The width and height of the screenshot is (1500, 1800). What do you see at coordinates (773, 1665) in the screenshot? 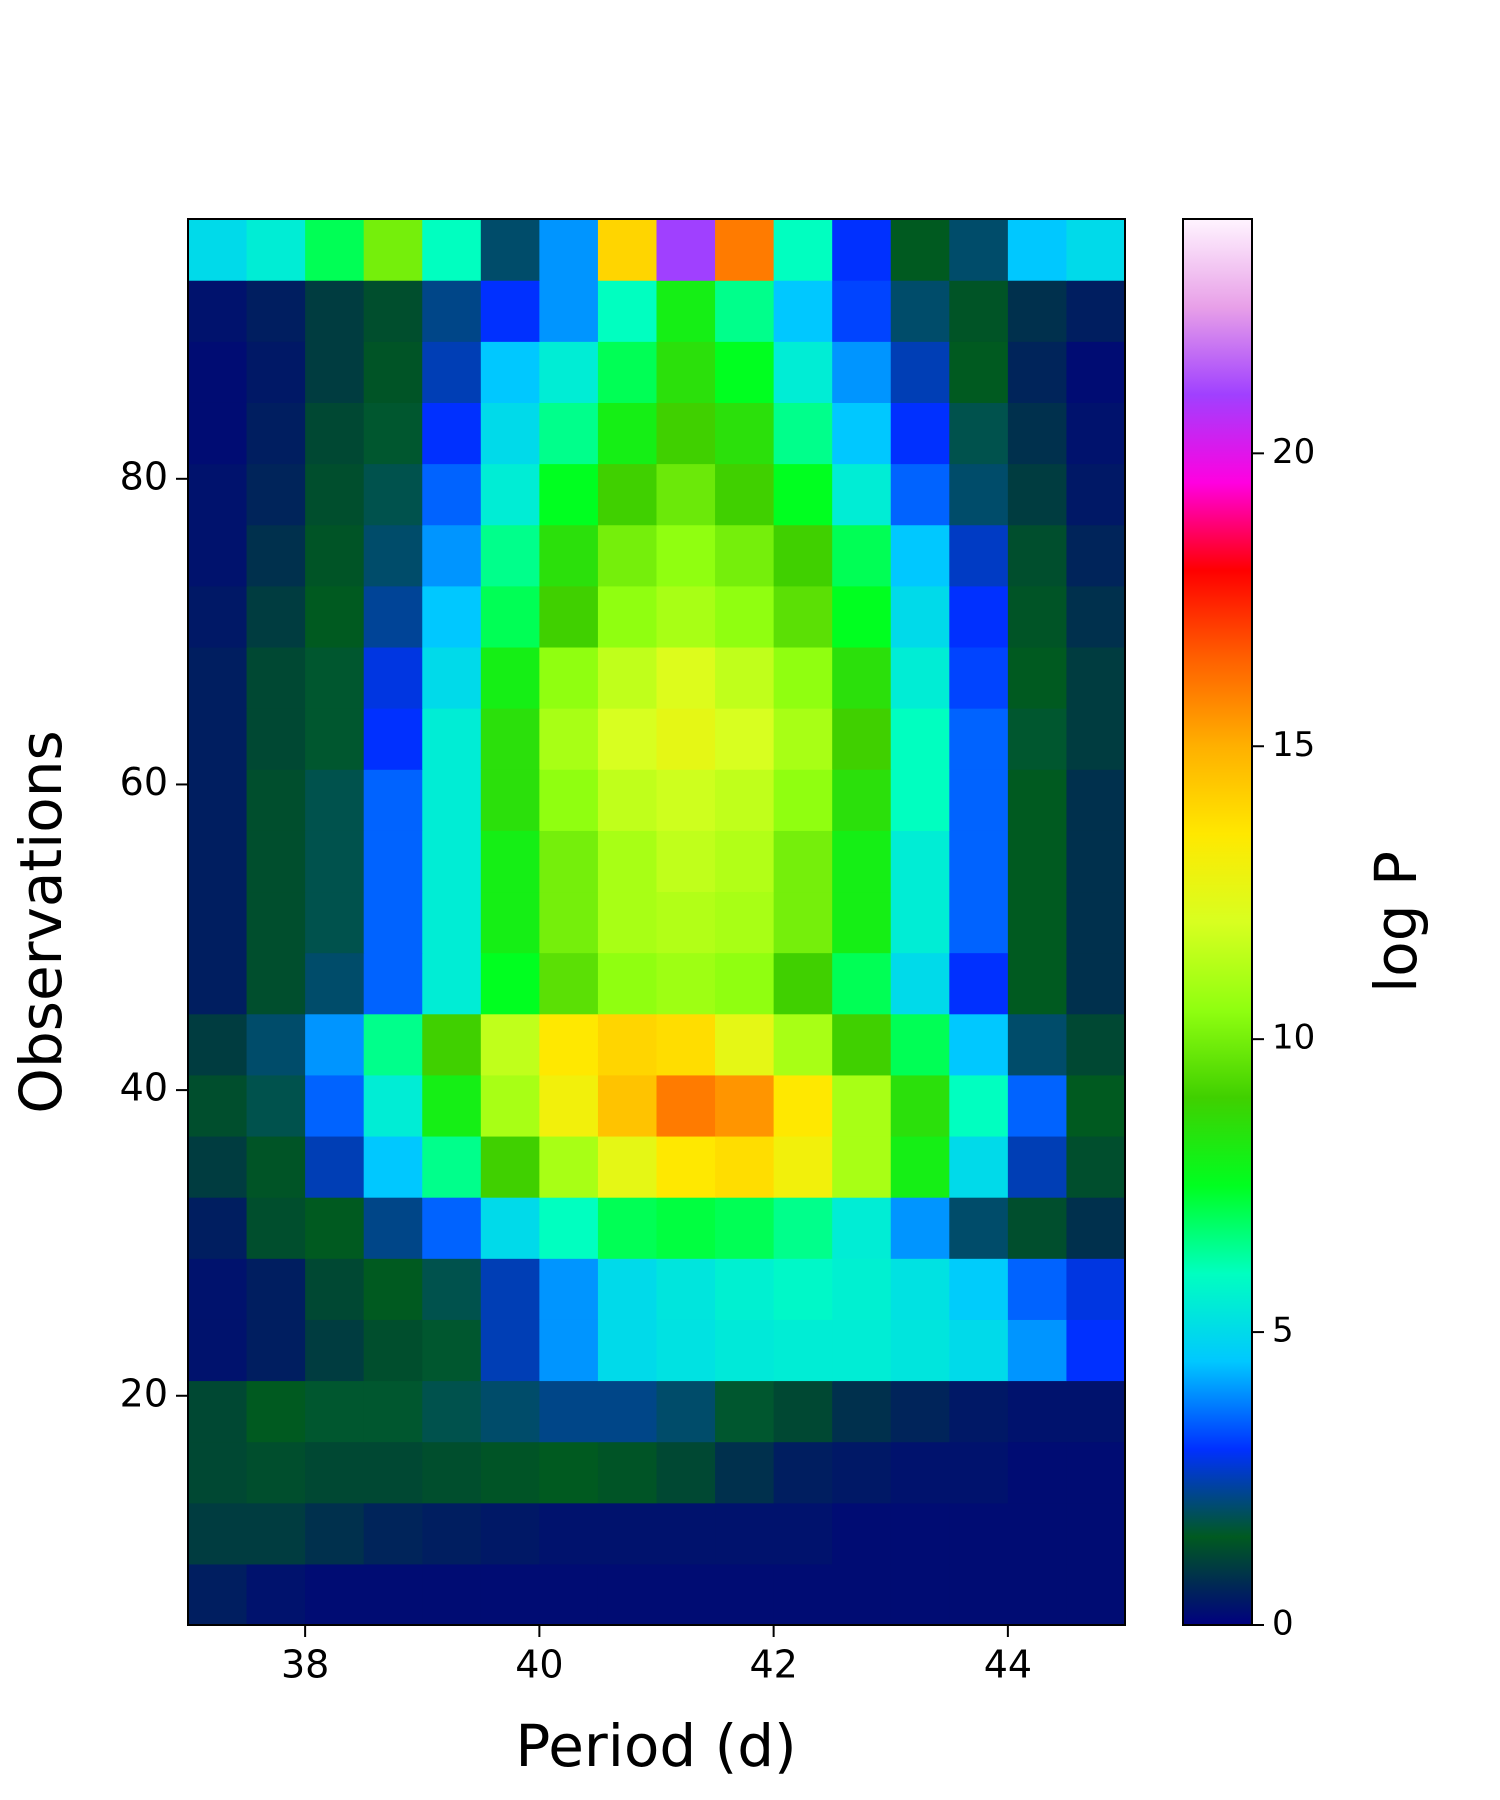
I see `x-tick-label: 42` at bounding box center [773, 1665].